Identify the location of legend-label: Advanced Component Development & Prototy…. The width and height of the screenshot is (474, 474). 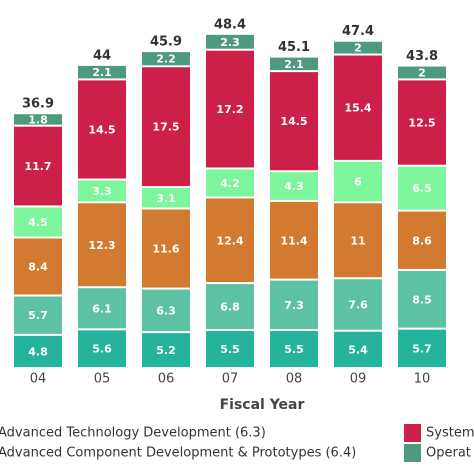
(178, 453).